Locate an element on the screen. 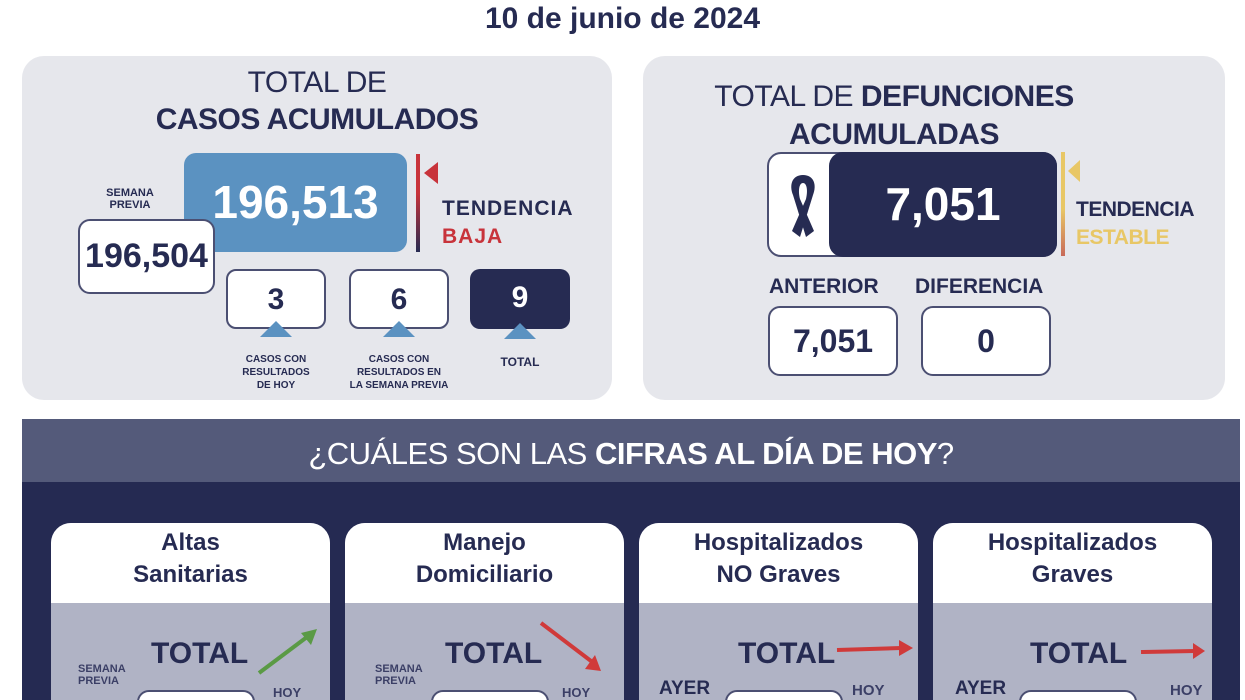 The width and height of the screenshot is (1245, 700). card-hospitalizados-graves: Hospitalizados Graves TOTAL AYER HOY is located at coordinates (1072, 611).